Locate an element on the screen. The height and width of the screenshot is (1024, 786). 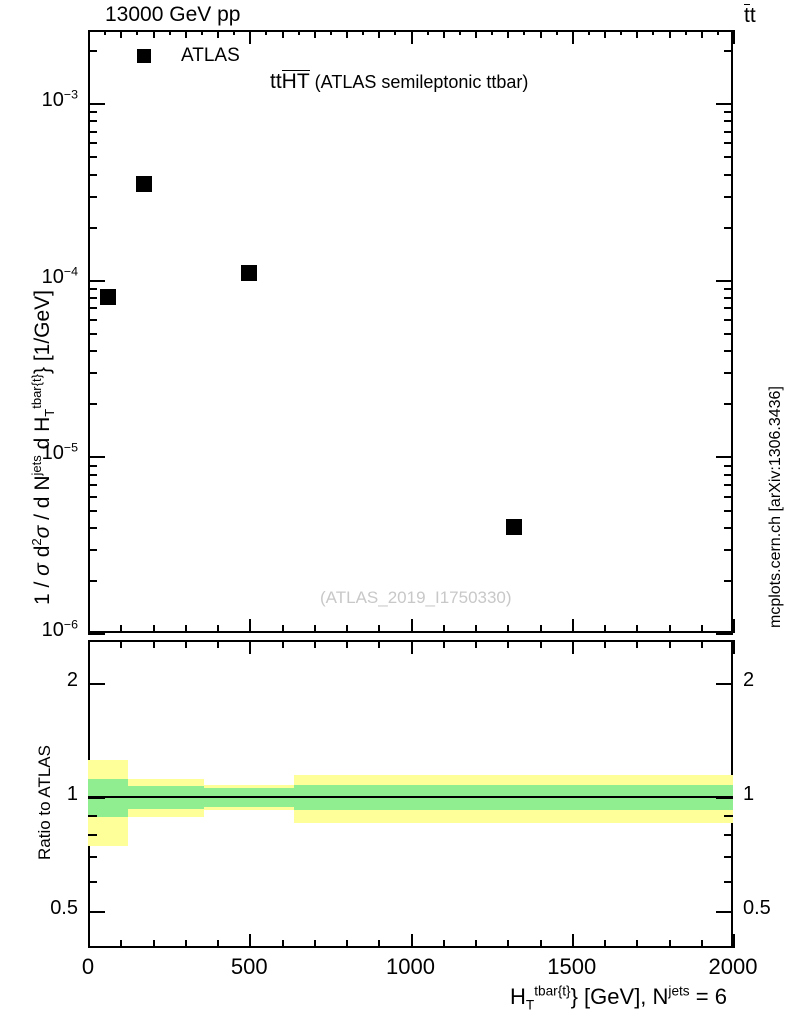
legend-marker is located at coordinates (144, 56).